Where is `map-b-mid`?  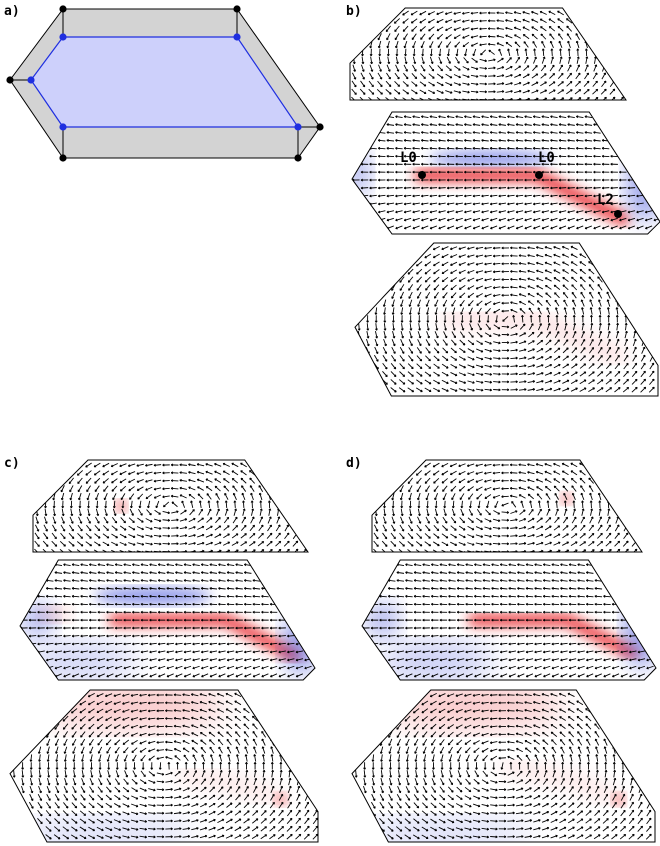 map-b-mid is located at coordinates (505, 173).